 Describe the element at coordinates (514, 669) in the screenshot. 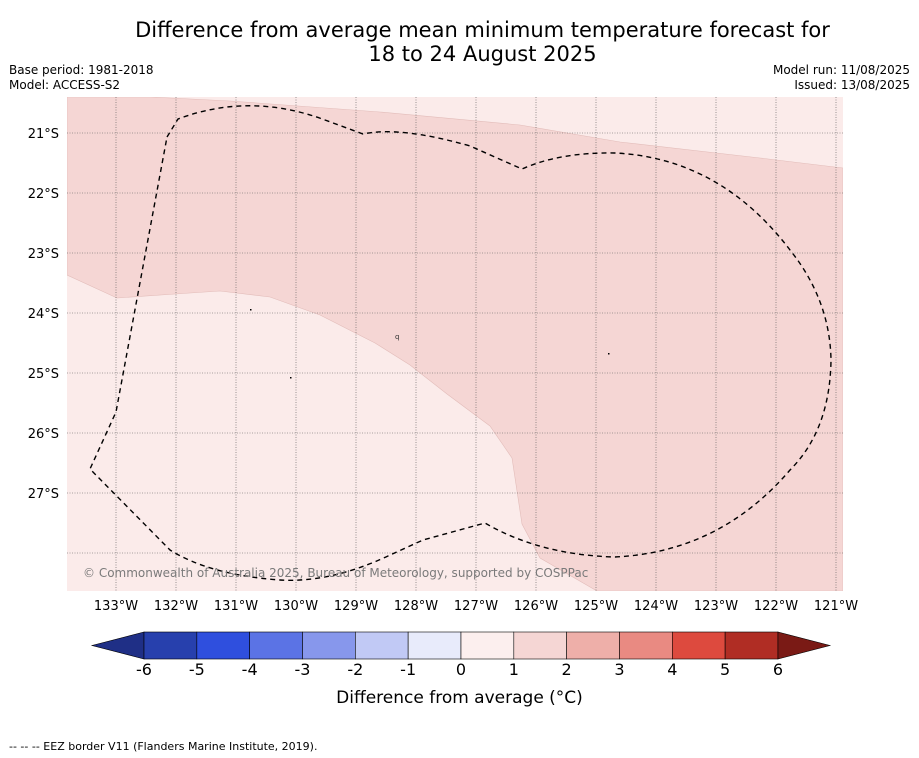

I see `colorbar-tick-label: 1` at that location.